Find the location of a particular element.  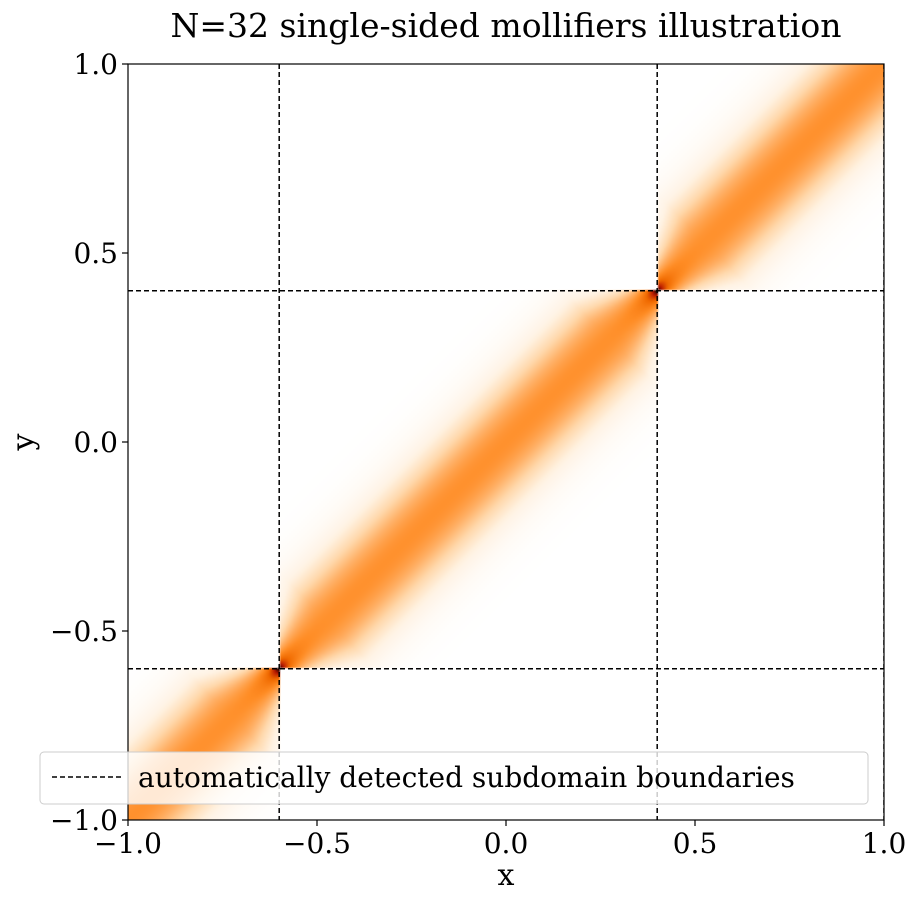

y-tick-label: 0.5 is located at coordinates (95, 253).